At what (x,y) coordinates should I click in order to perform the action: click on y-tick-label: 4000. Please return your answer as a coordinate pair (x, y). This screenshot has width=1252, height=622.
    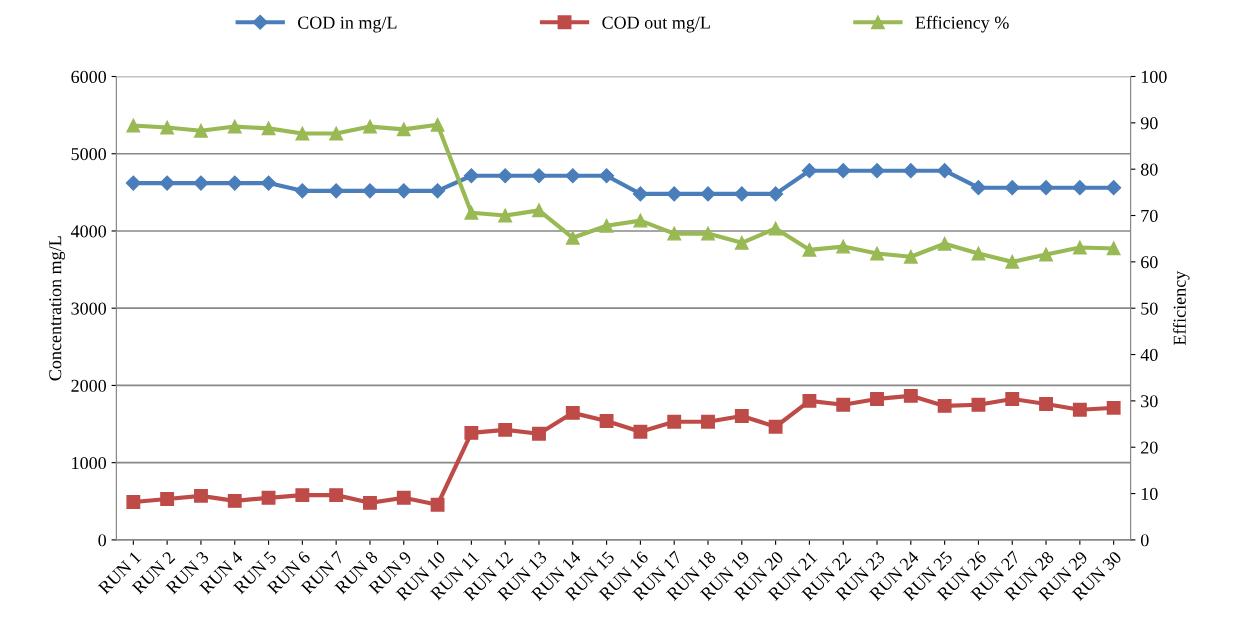
    Looking at the image, I should click on (88, 231).